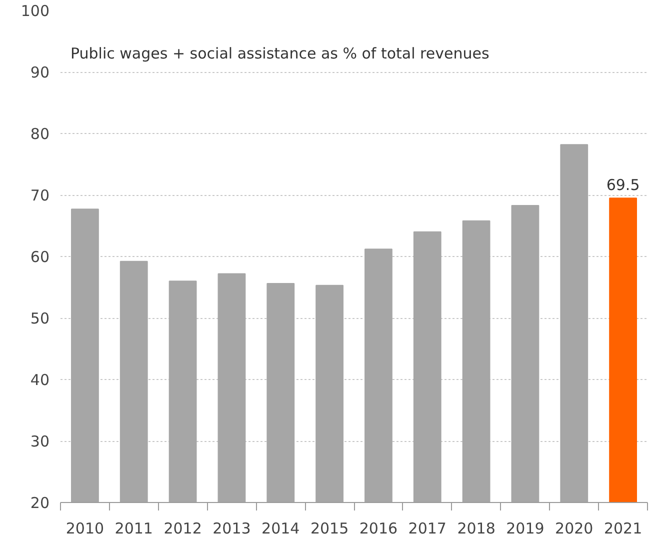 The image size is (651, 536). What do you see at coordinates (40, 257) in the screenshot?
I see `y-tick-label: 60` at bounding box center [40, 257].